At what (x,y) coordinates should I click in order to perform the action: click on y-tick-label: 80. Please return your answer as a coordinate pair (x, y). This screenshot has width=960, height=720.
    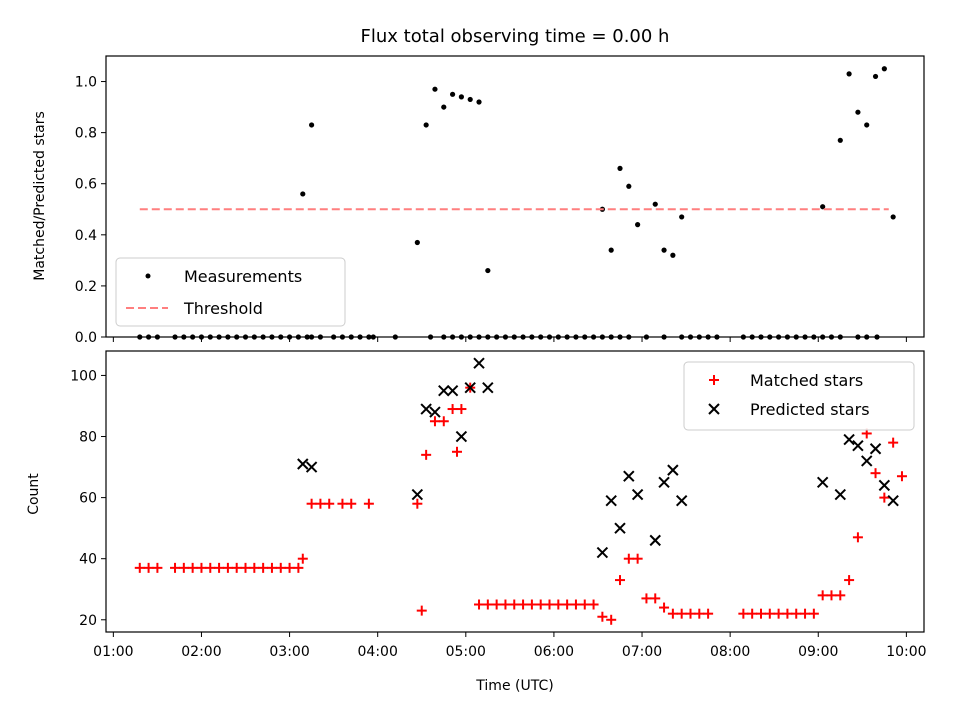
    Looking at the image, I should click on (88, 438).